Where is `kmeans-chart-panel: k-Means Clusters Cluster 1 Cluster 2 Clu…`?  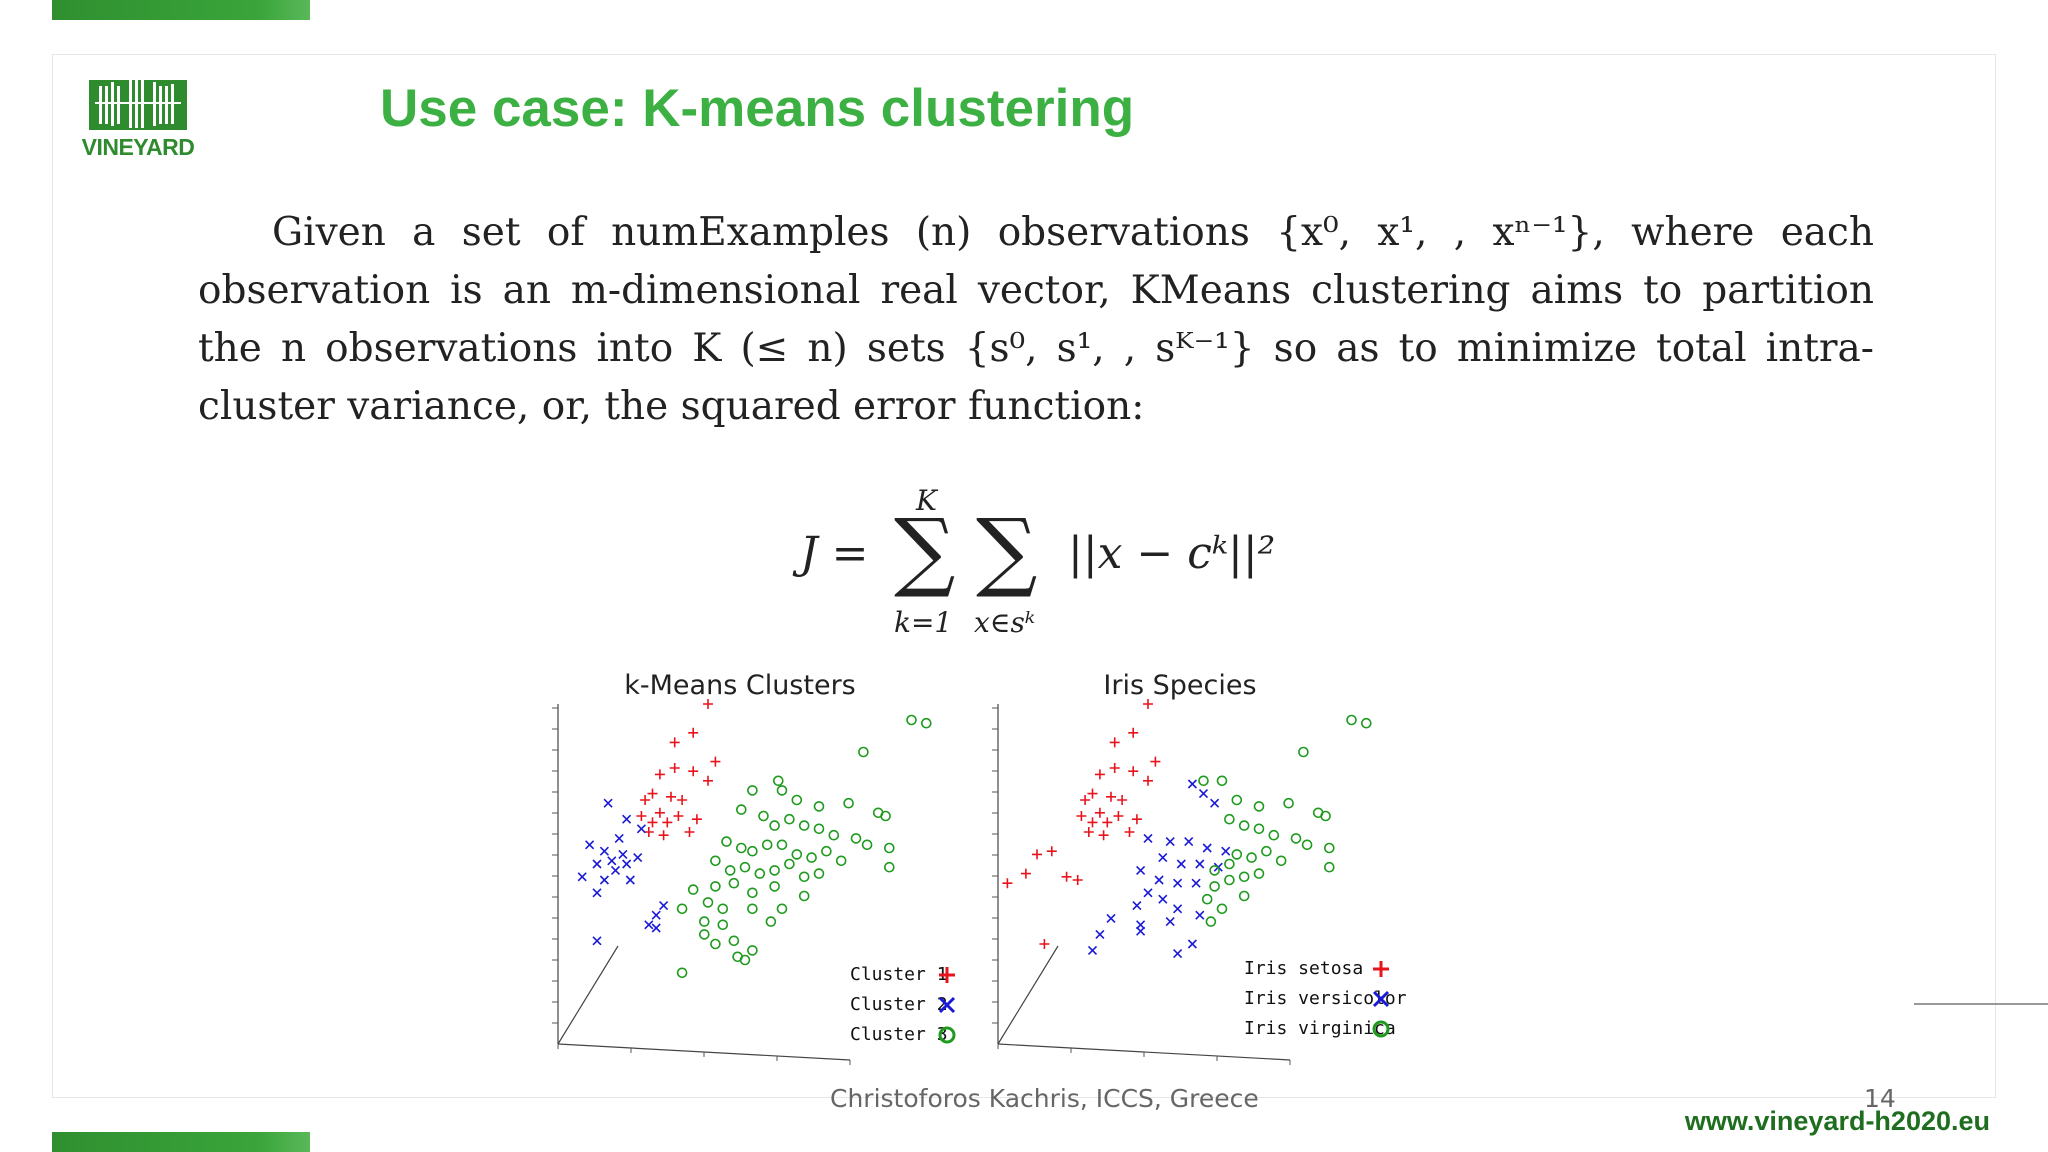
kmeans-chart-panel: k-Means Clusters Cluster 1 Cluster 2 Clu… is located at coordinates (740, 869).